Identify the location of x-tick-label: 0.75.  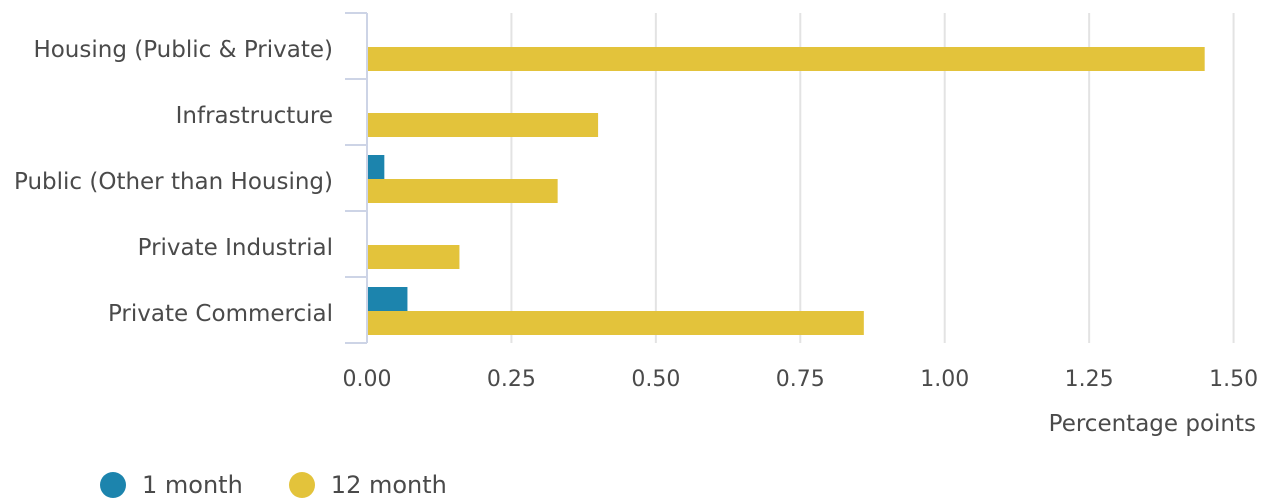
(800, 379).